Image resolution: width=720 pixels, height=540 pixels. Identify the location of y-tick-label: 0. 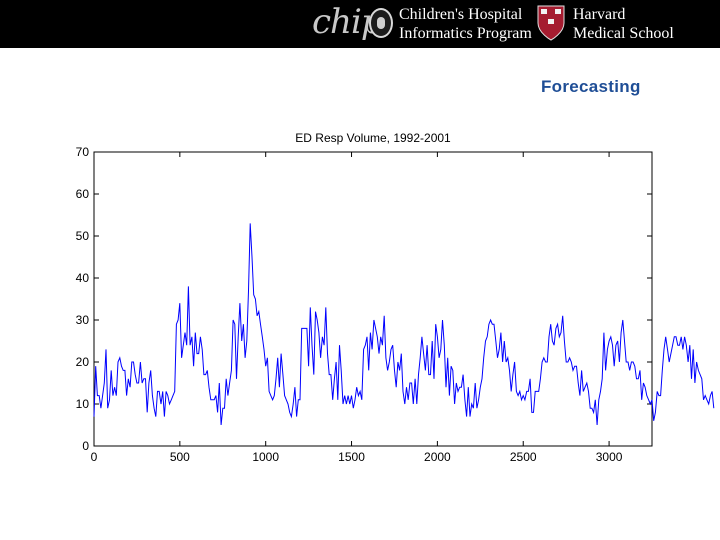
(85, 446).